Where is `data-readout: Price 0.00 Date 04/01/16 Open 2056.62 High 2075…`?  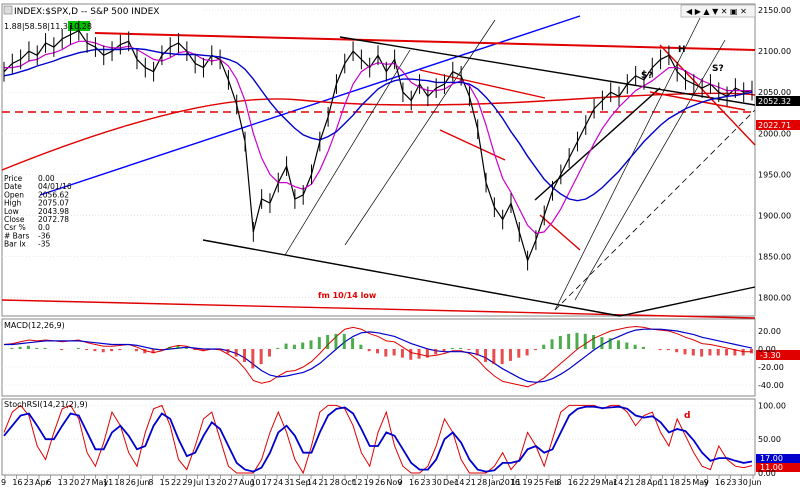 data-readout: Price 0.00 Date 04/01/16 Open 2056.62 High 2075… is located at coordinates (38, 211).